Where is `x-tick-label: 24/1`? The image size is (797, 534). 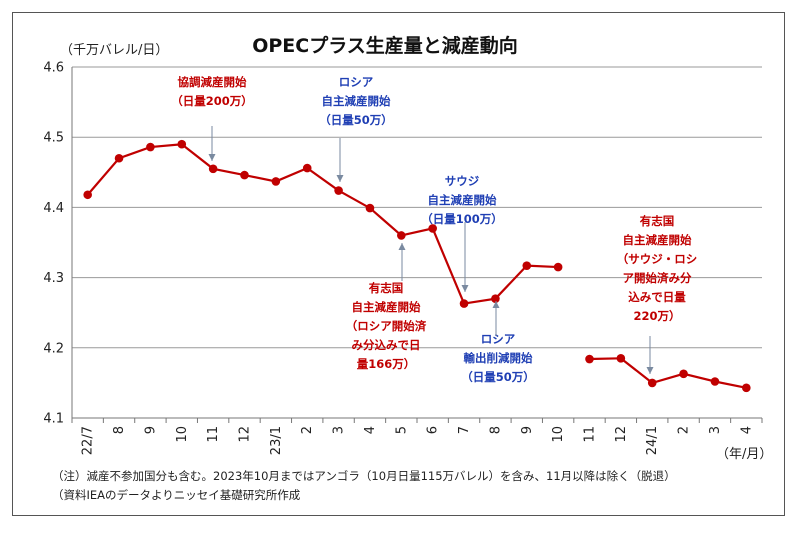
x-tick-label: 24/1 is located at coordinates (652, 440).